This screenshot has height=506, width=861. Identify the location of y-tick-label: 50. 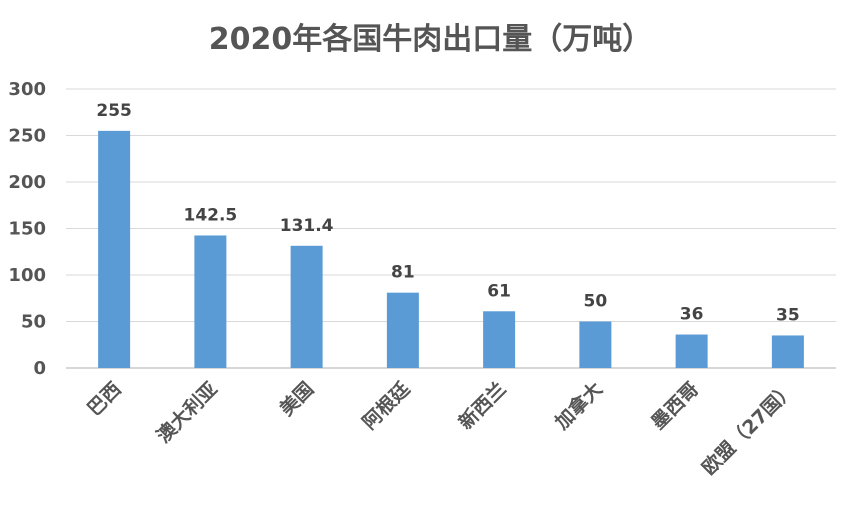
(33, 322).